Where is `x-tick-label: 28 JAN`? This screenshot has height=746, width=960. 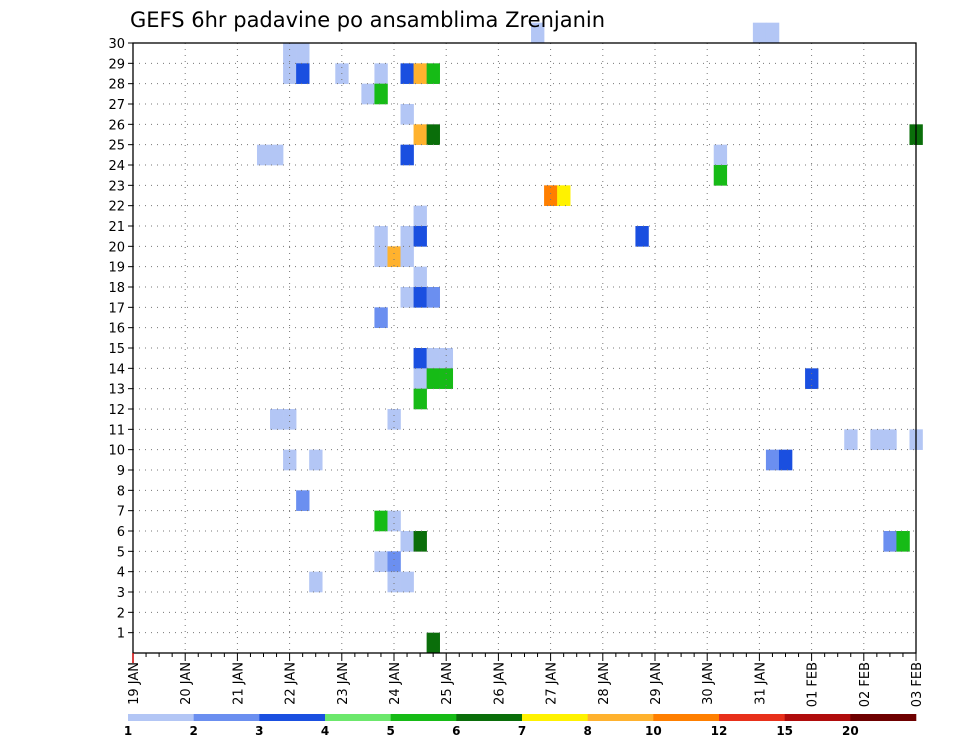 x-tick-label: 28 JAN is located at coordinates (604, 683).